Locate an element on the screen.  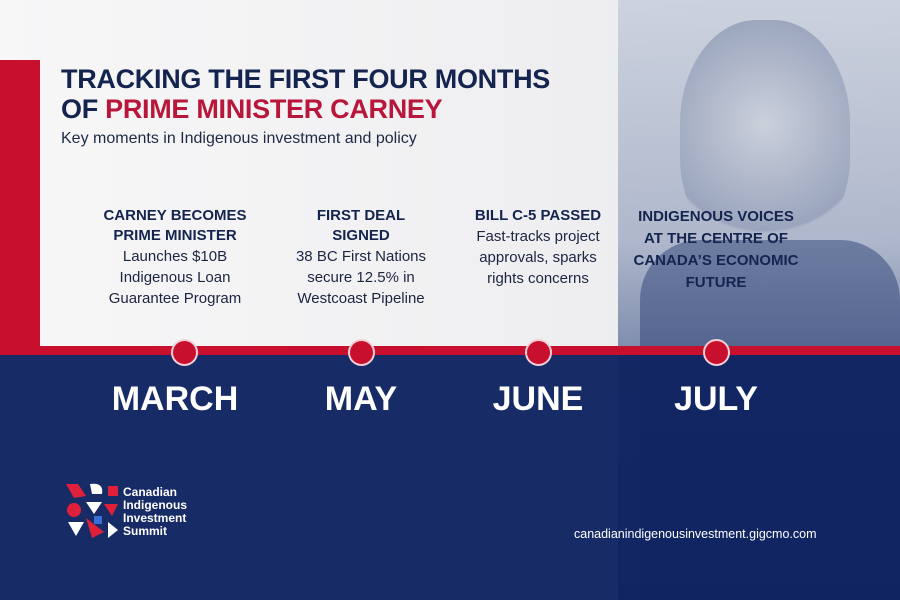
title-prefix: OF is located at coordinates (83, 109).